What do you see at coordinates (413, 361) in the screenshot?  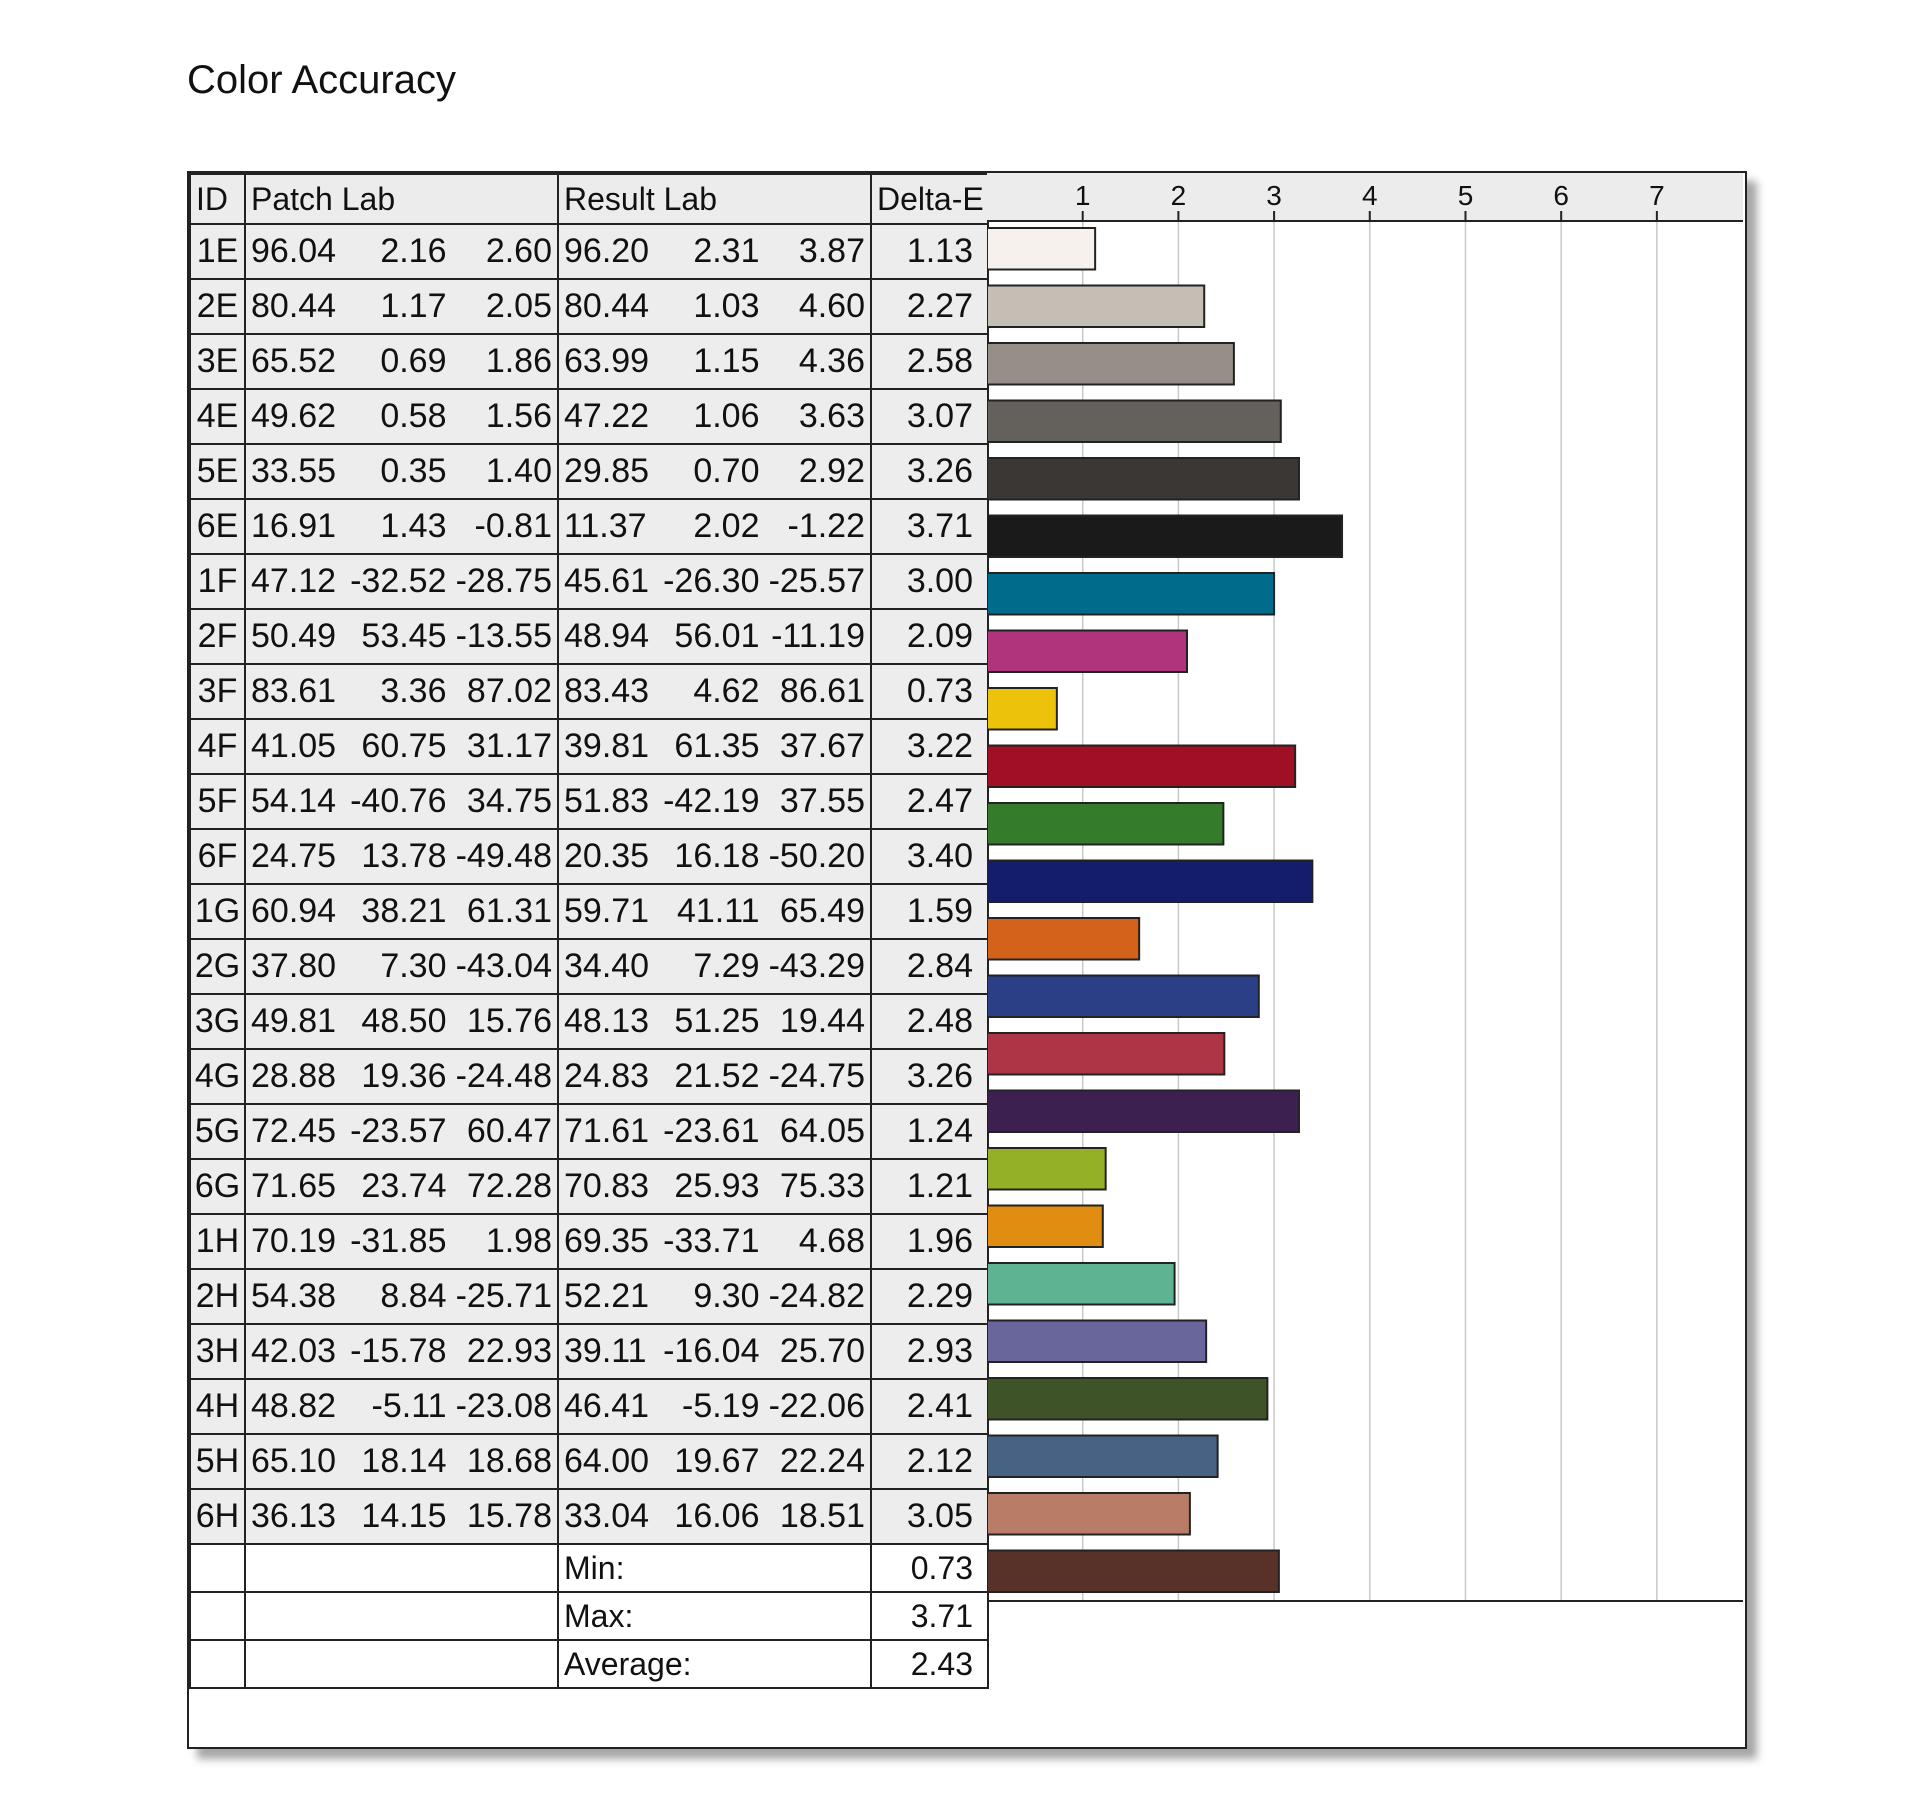 I see `patch-lab-a-value: 0.69` at bounding box center [413, 361].